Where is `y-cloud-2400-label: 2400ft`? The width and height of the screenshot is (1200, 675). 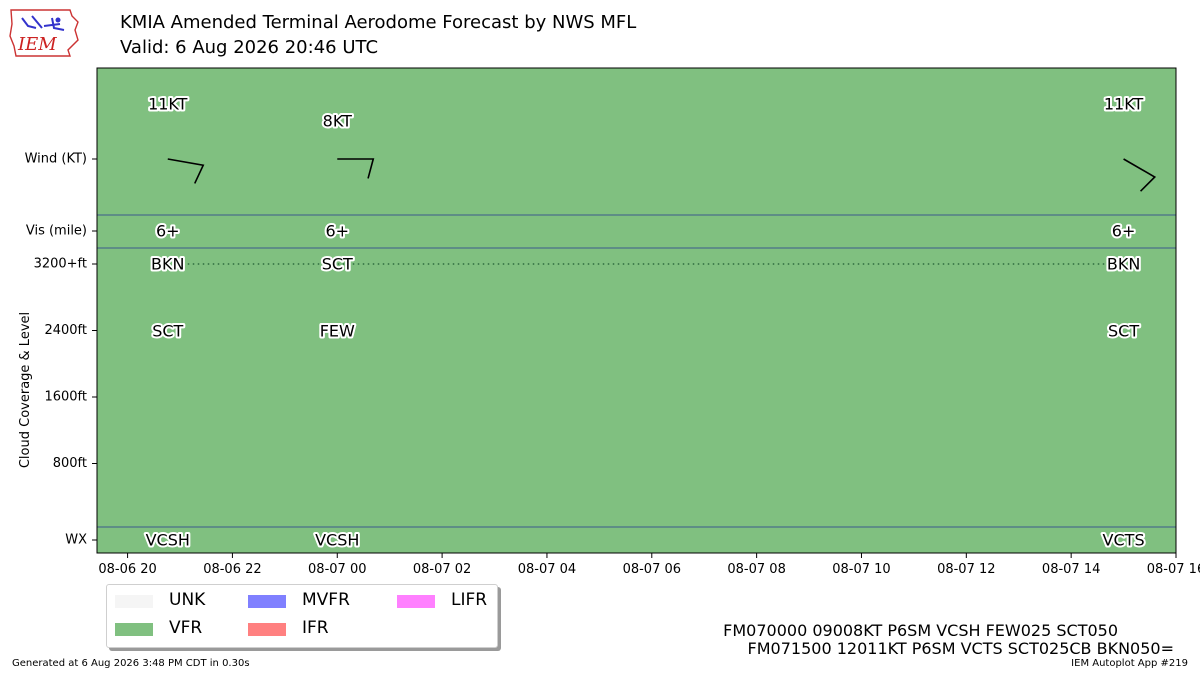 y-cloud-2400-label: 2400ft is located at coordinates (65, 330).